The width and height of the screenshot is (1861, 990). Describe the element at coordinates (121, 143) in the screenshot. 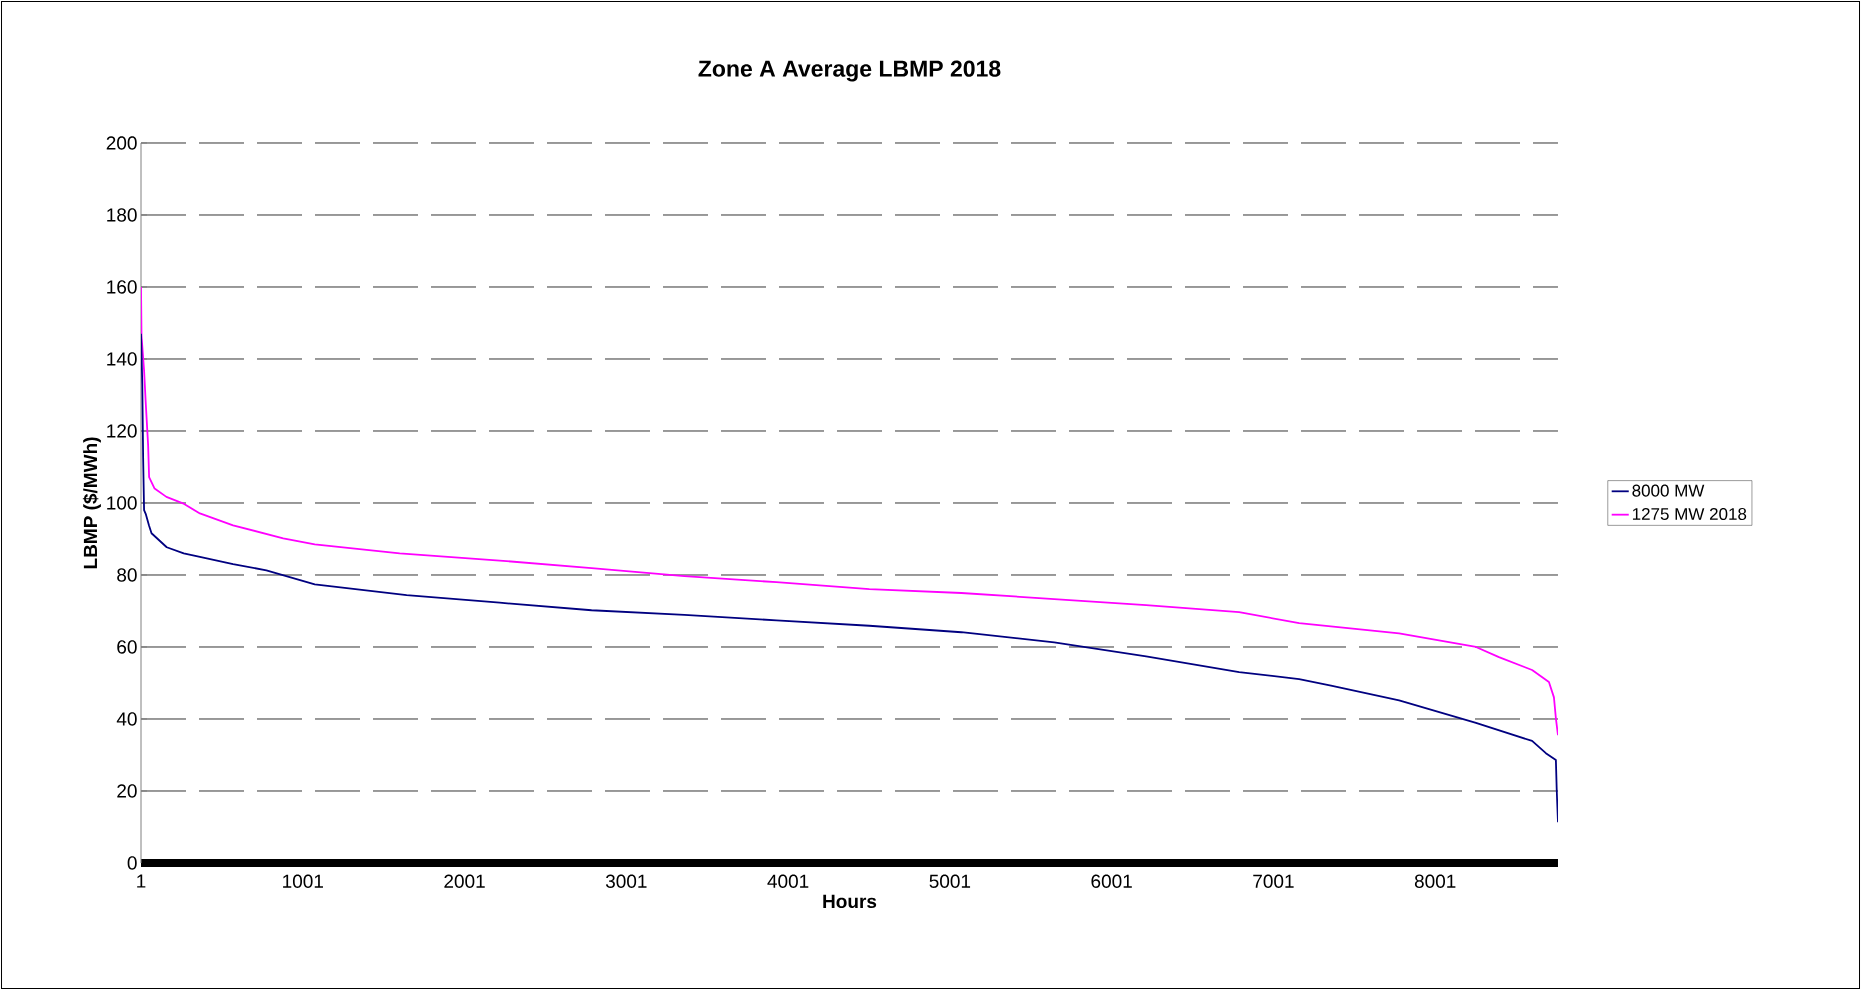

I see `y-tick-label: 200` at that location.